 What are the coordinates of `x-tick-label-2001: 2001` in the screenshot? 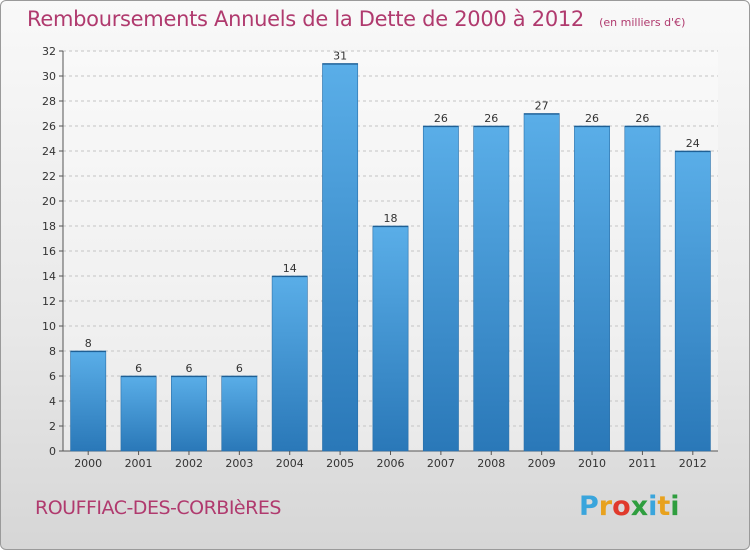 It's located at (139, 463).